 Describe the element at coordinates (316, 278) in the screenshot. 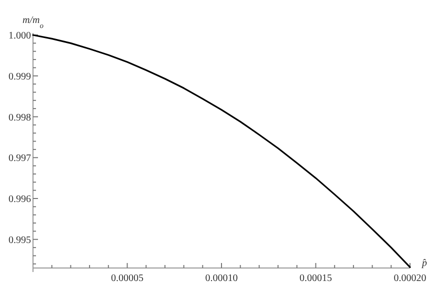

I see `x-tick-label: 0.00015` at that location.